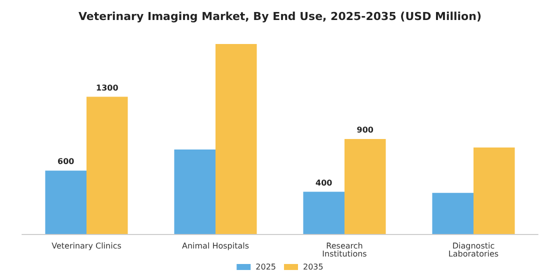 The width and height of the screenshot is (560, 280). What do you see at coordinates (473, 250) in the screenshot?
I see `x-tick-label: Diagnostic Laboratories` at bounding box center [473, 250].